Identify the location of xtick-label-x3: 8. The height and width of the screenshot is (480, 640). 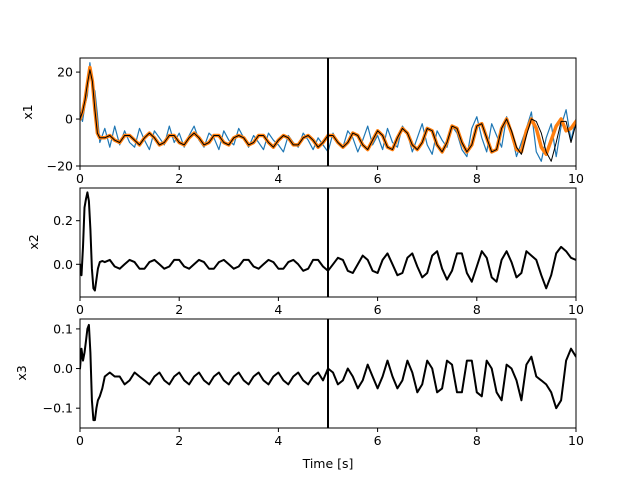
(477, 440).